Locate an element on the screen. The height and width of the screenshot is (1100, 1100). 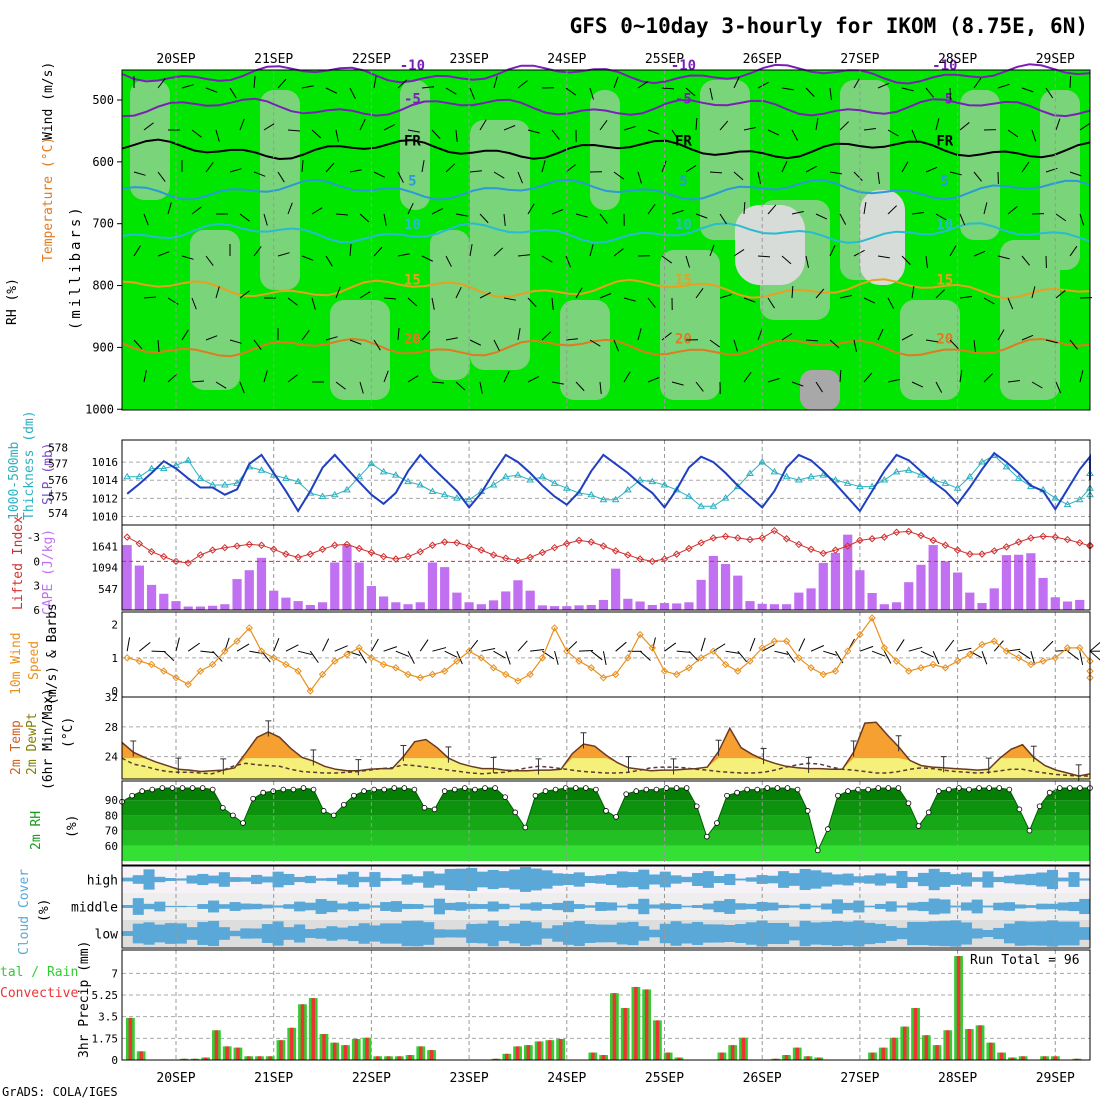
rh-moist-patch is located at coordinates (605, 150).